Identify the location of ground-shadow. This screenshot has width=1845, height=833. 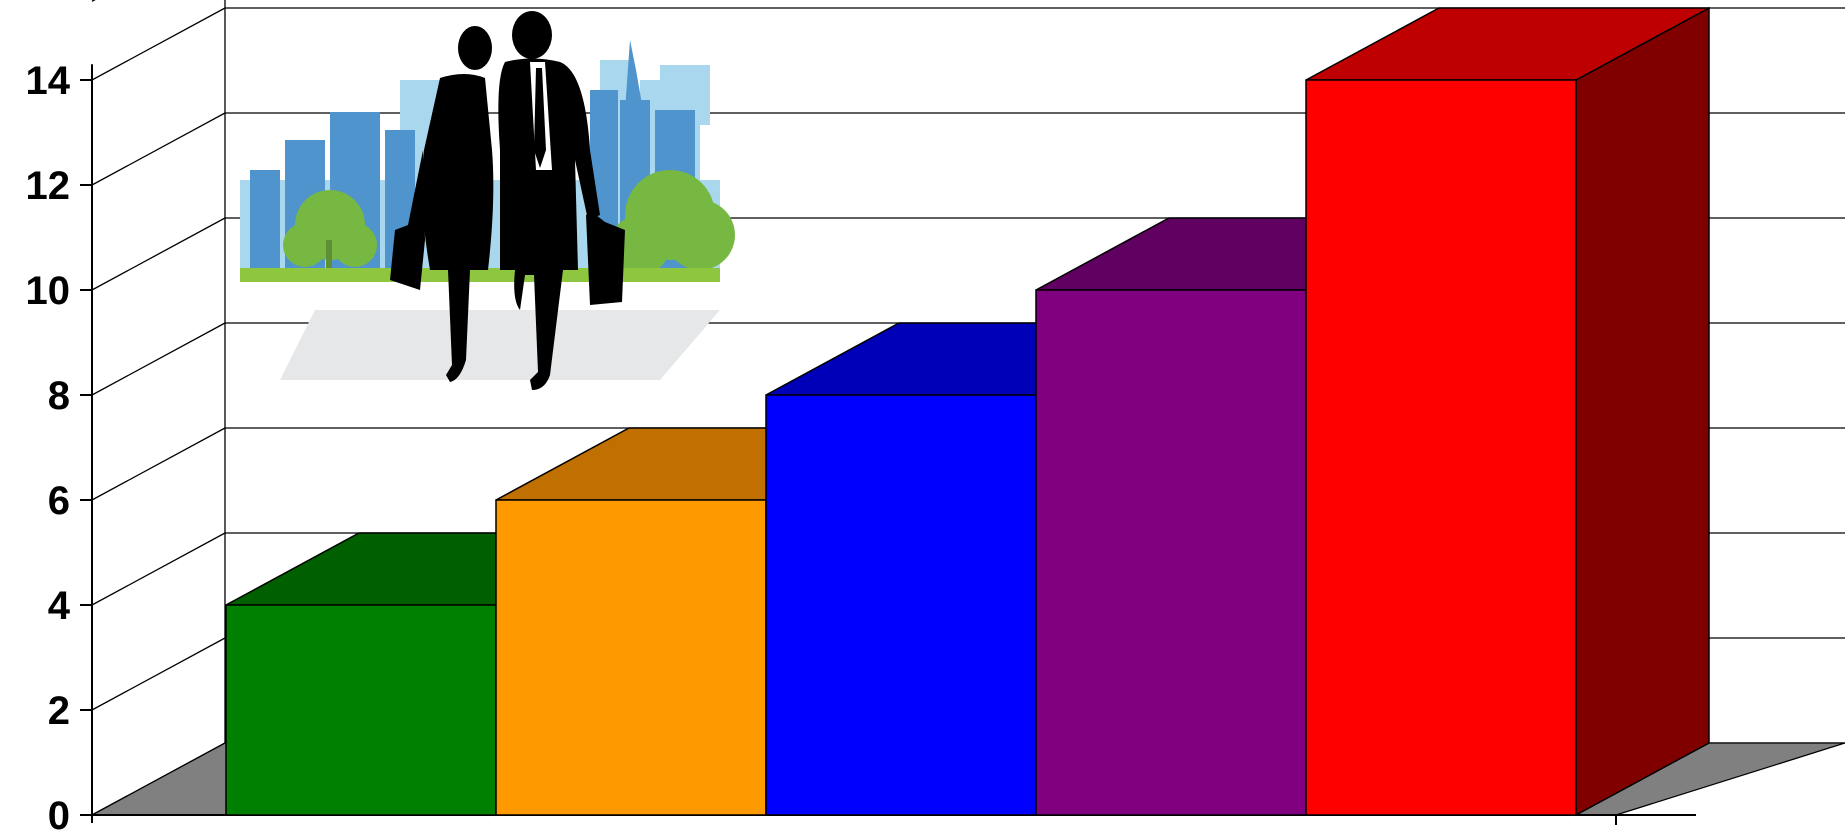
(500, 345).